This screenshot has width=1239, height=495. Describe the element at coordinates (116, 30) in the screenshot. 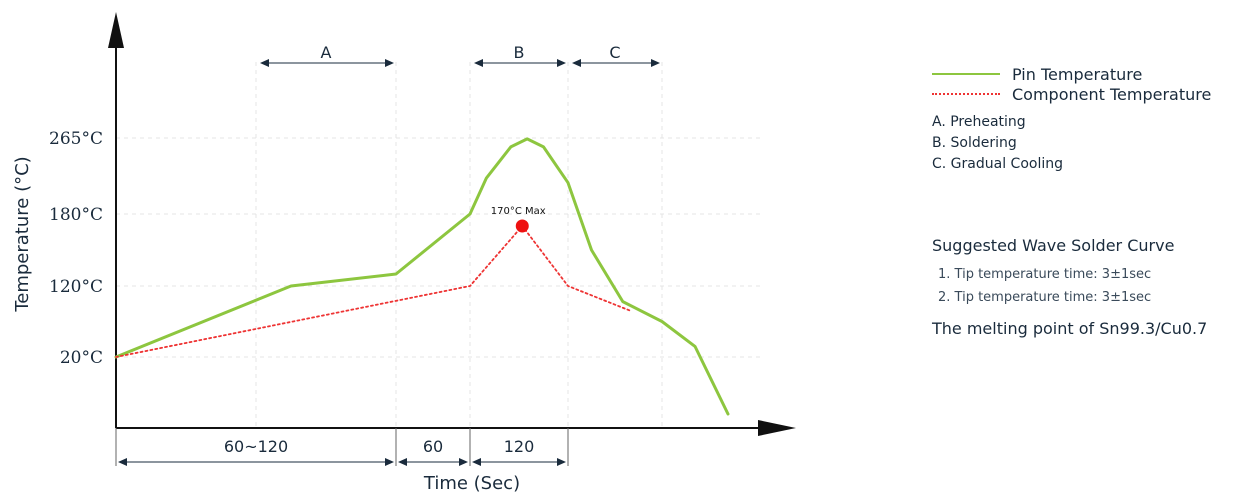

I see `y-axis-arrow` at that location.